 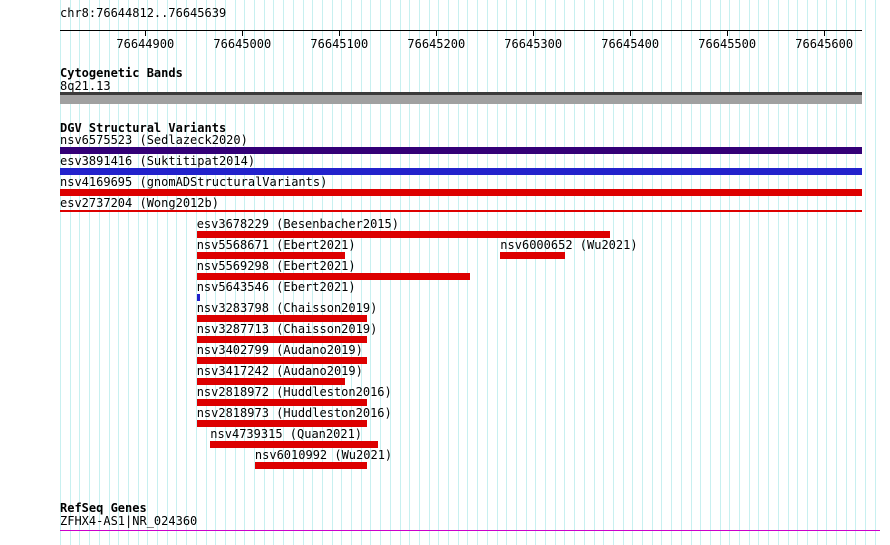 I want to click on ruler-tick-label: 76645000, so click(x=242, y=44).